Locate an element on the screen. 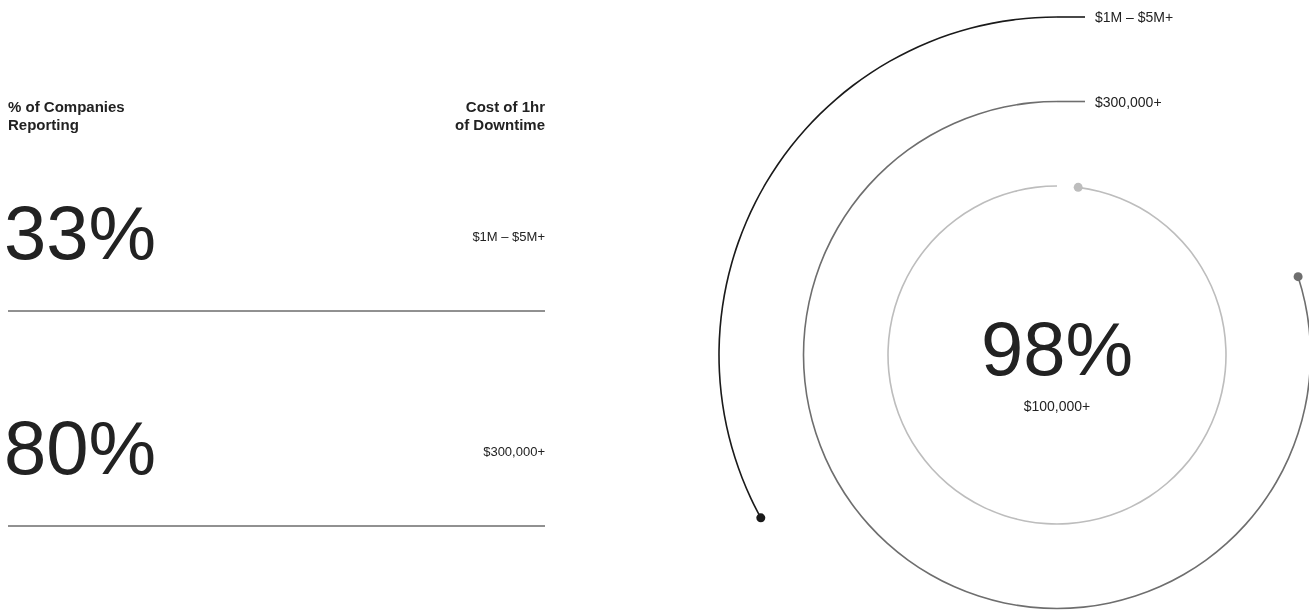 The image size is (1309, 610). data-label: 80% is located at coordinates (80, 447).